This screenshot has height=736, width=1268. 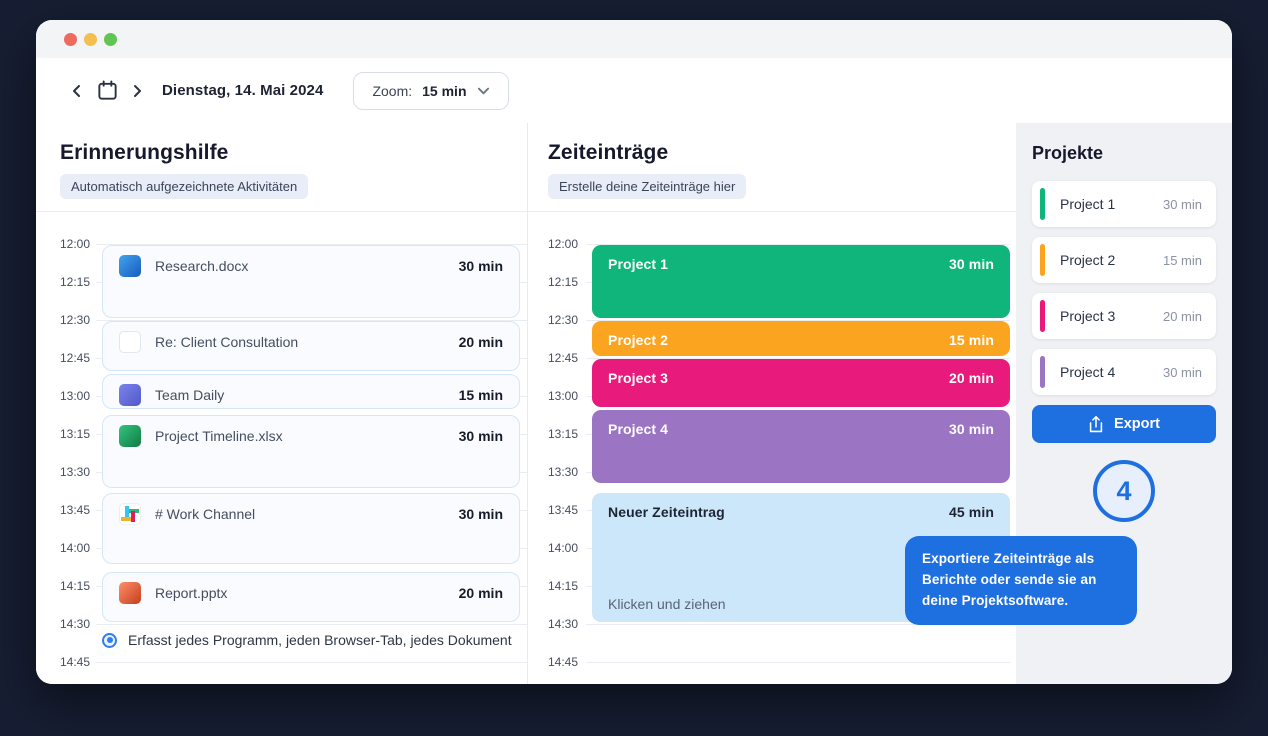 What do you see at coordinates (1096, 423) in the screenshot?
I see `share-icon` at bounding box center [1096, 423].